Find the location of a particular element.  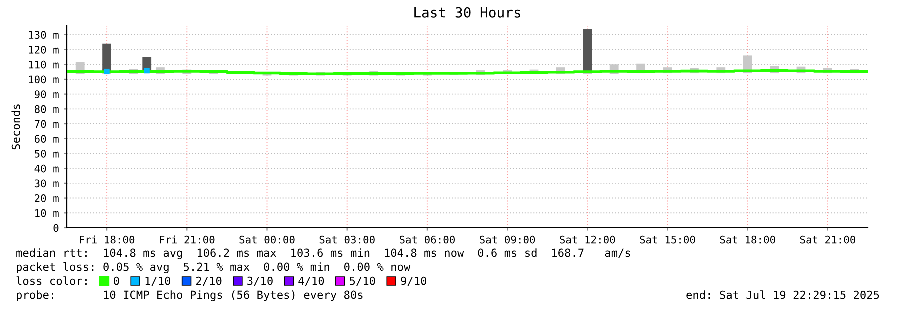

legend-label: 9/10 is located at coordinates (414, 281).